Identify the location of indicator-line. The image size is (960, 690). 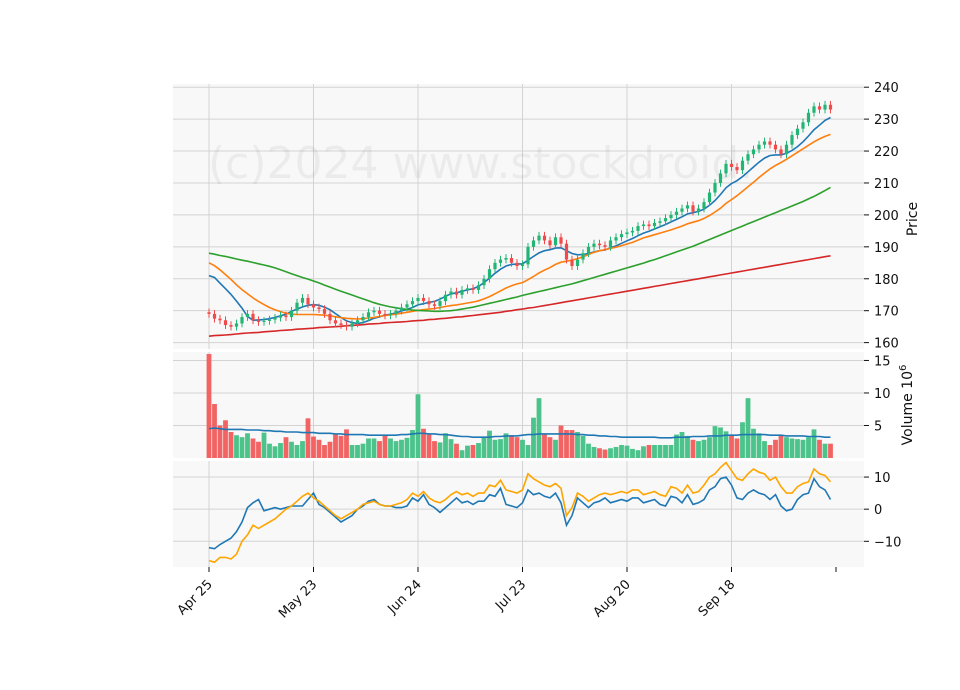
(520, 513).